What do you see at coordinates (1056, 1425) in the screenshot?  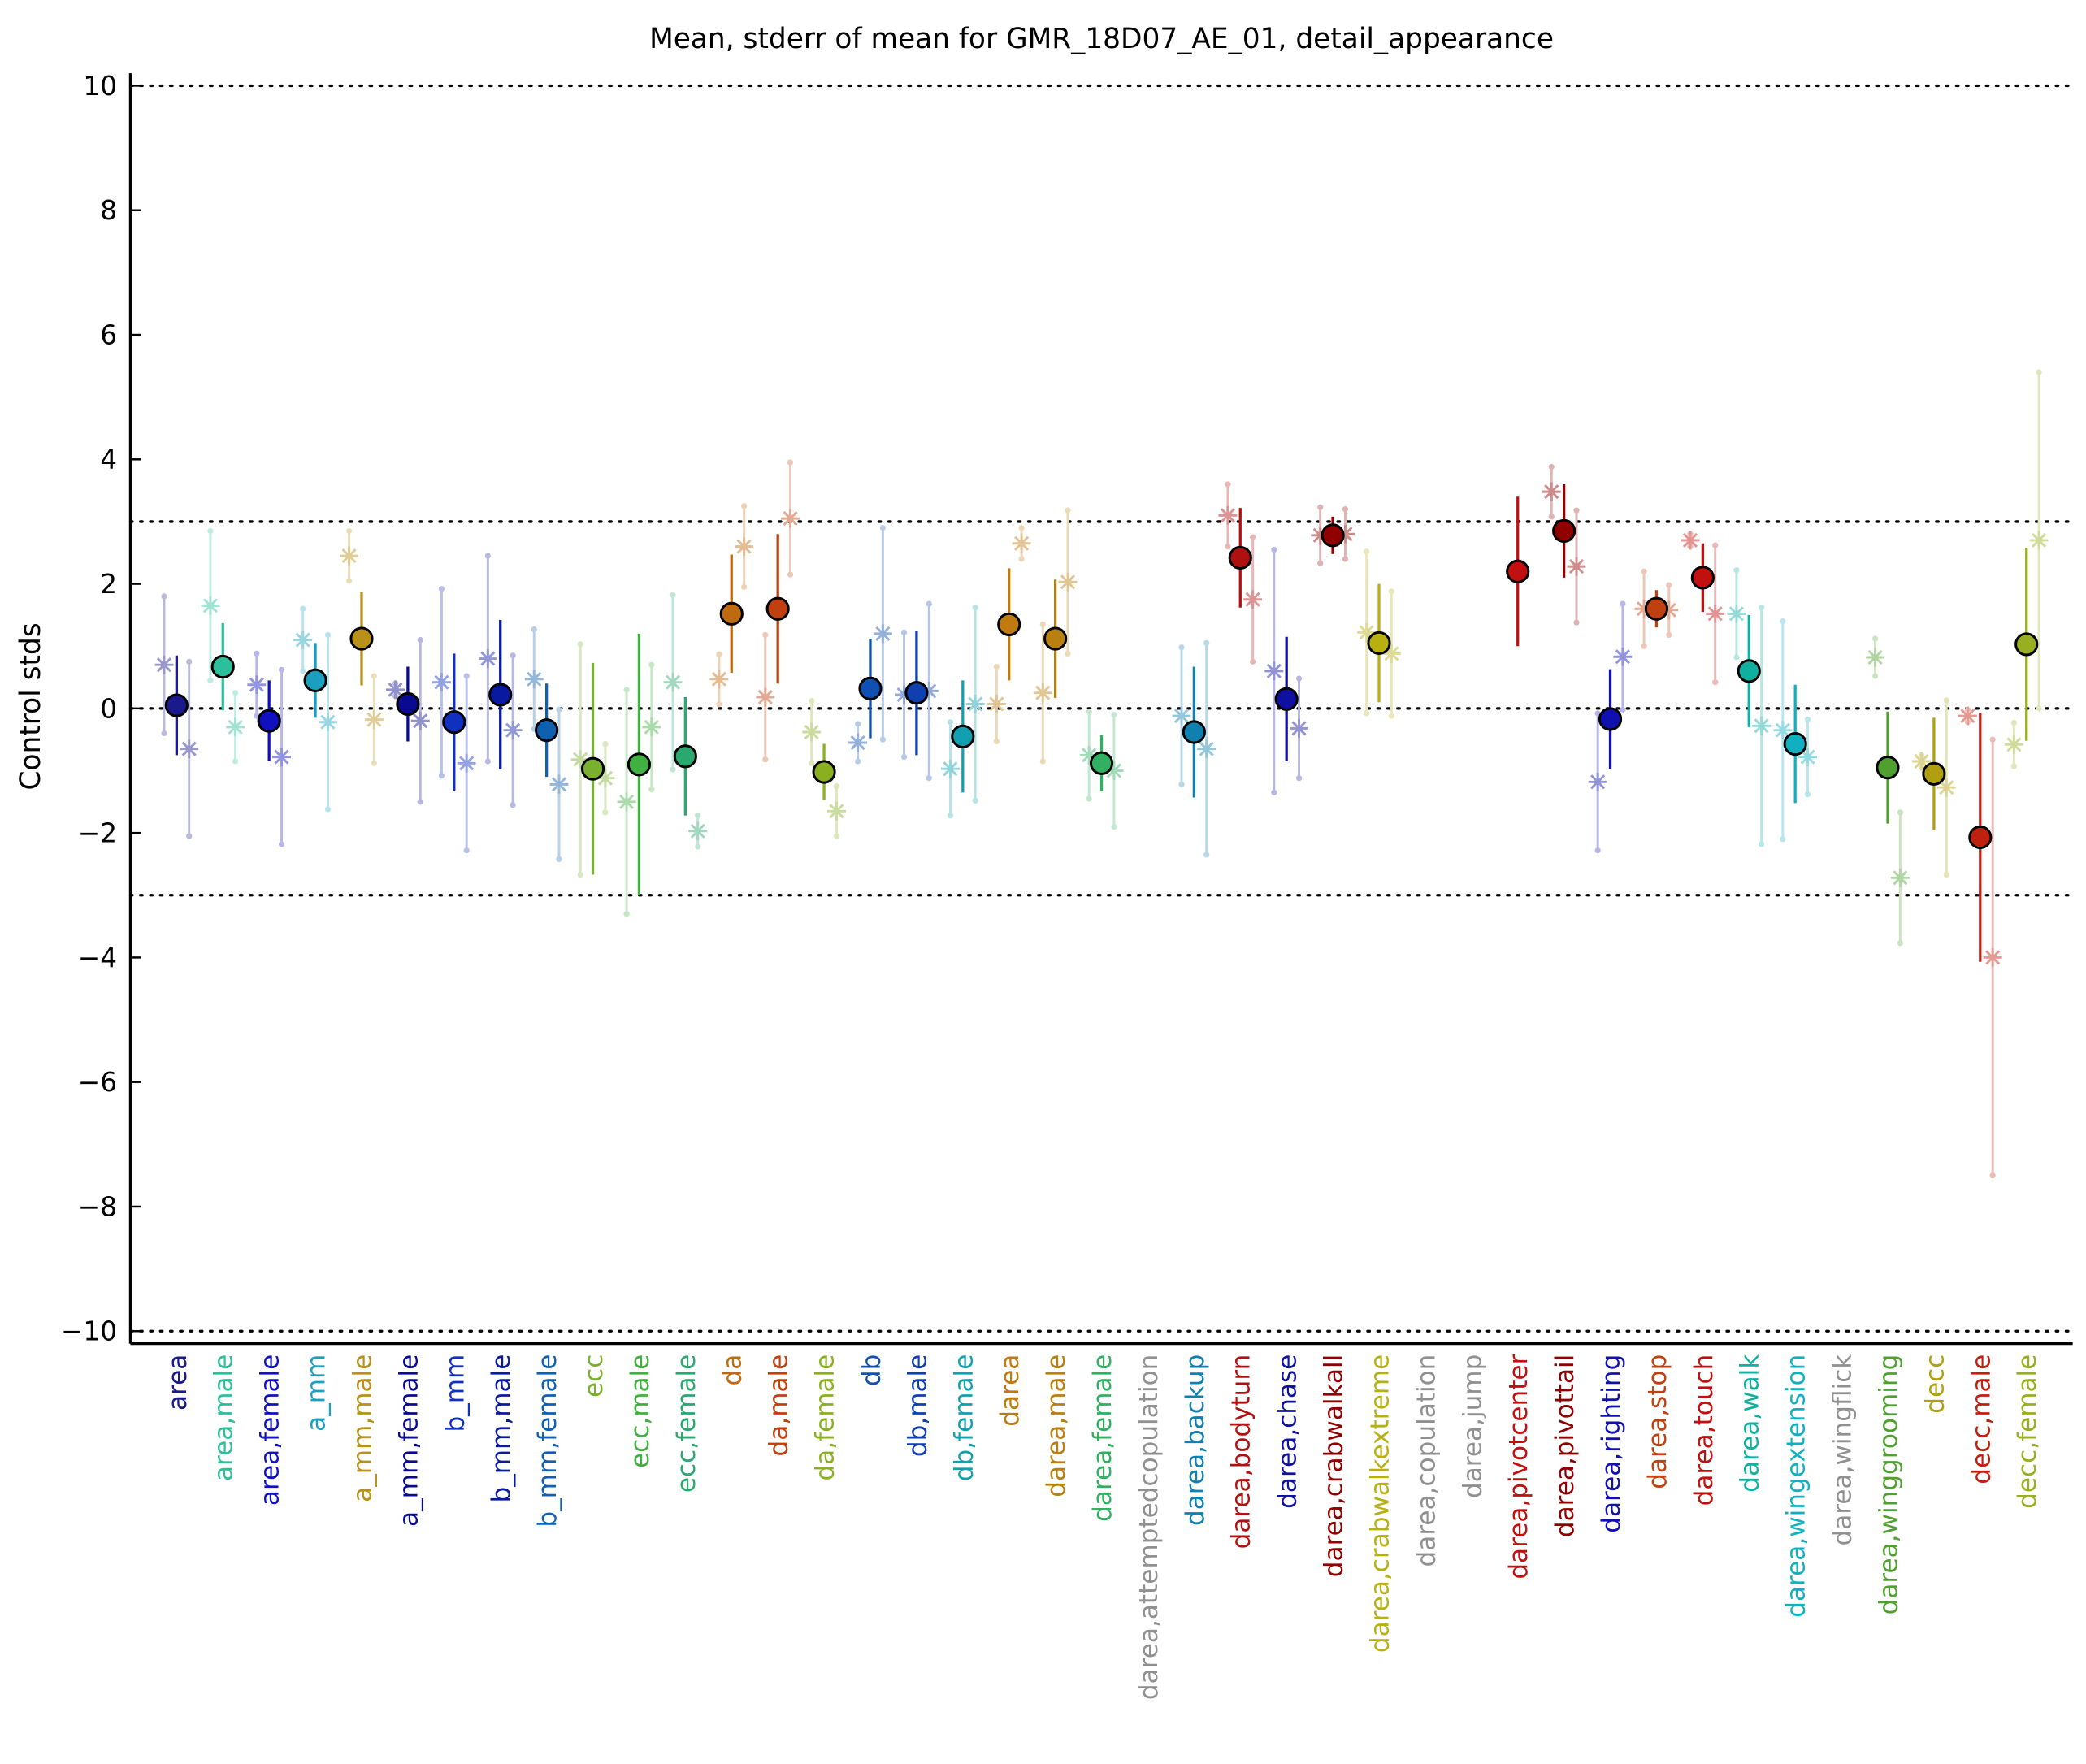 I see `x-tick-label: darea,male` at bounding box center [1056, 1425].